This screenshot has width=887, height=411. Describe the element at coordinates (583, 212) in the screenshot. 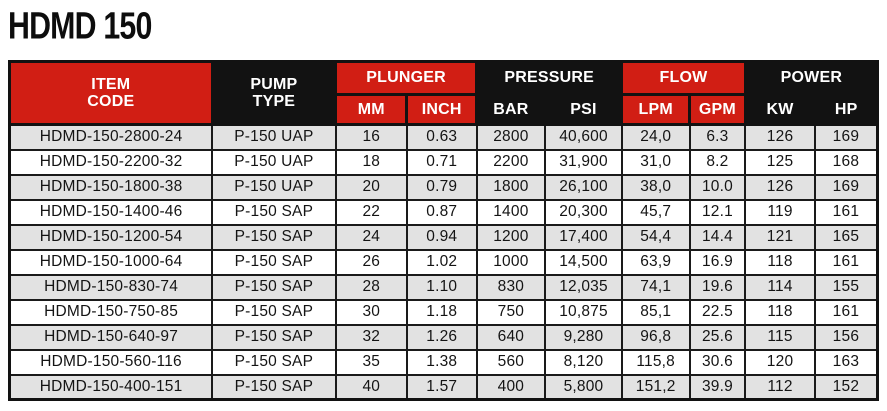

I see `cell-psi: 20,300` at that location.